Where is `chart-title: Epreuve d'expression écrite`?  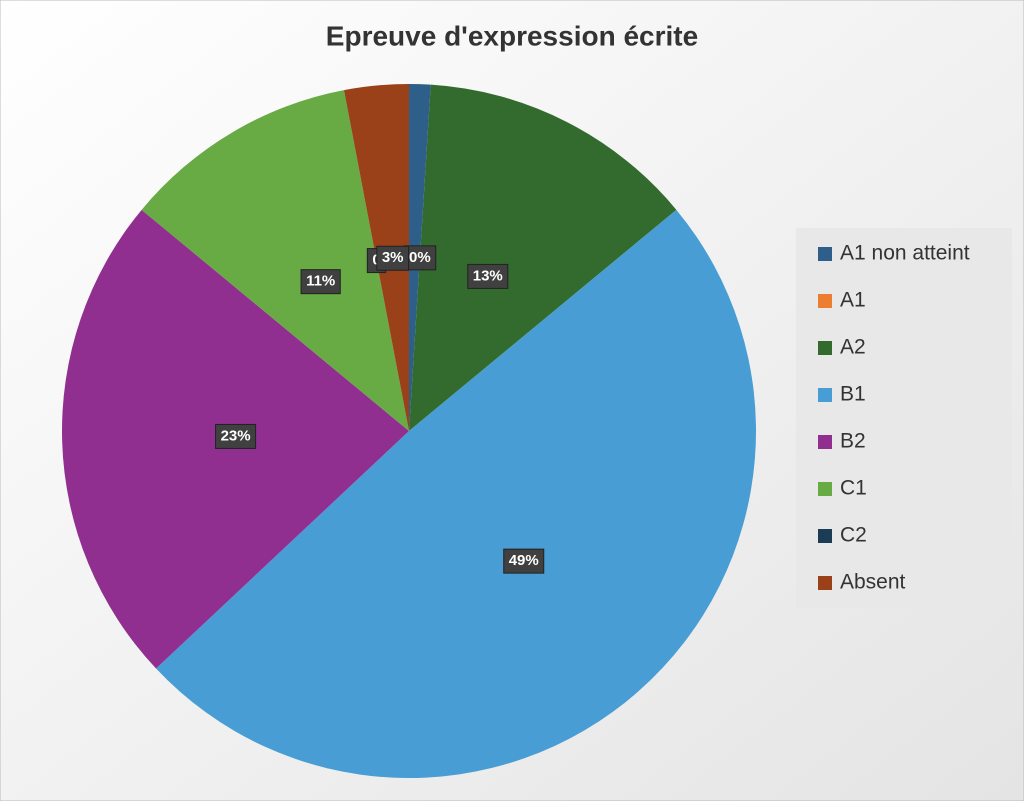
chart-title: Epreuve d'expression écrite is located at coordinates (512, 35).